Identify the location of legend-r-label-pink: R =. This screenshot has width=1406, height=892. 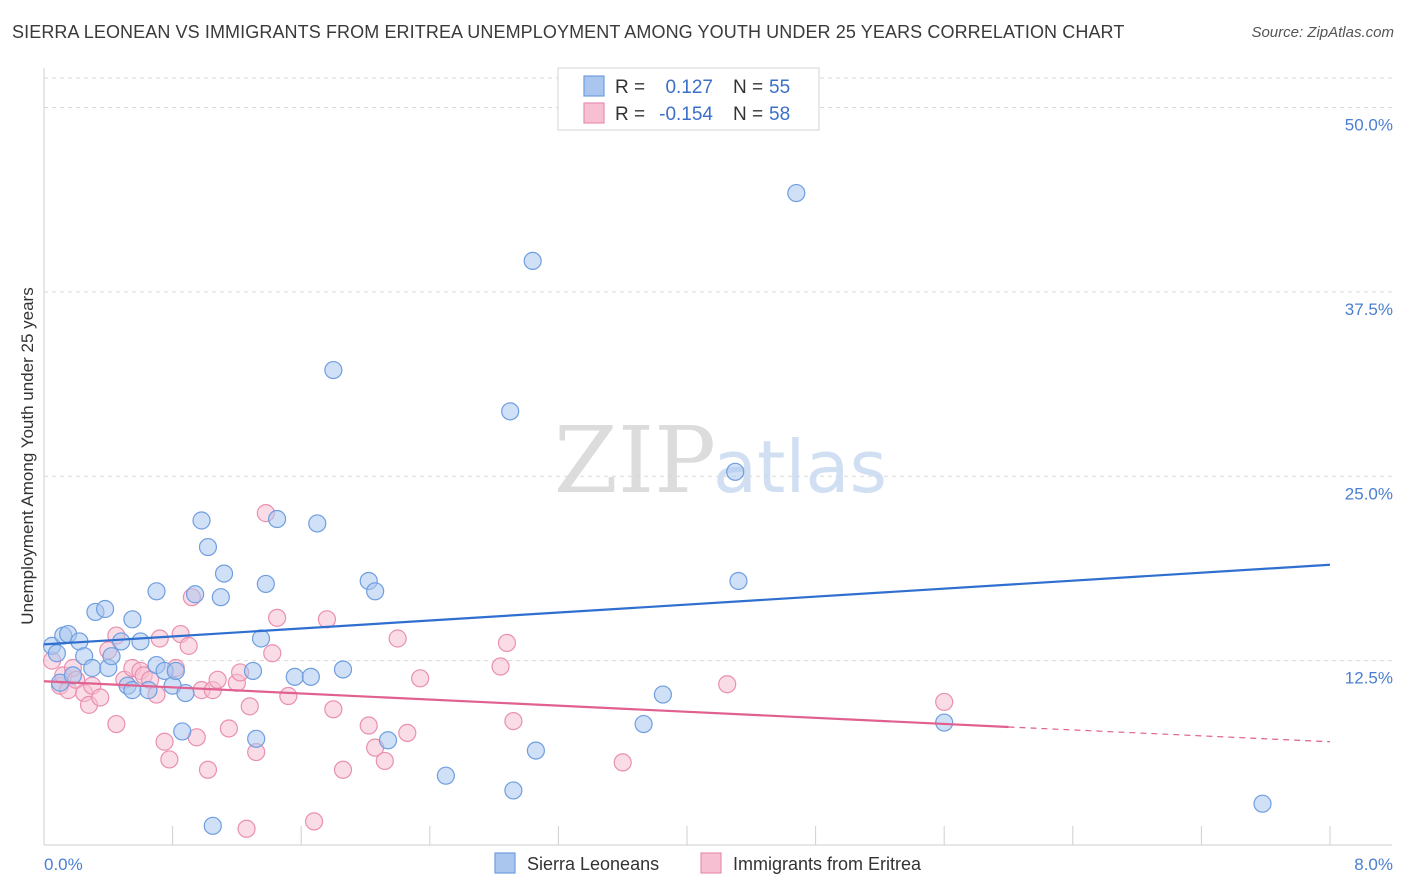
(630, 114).